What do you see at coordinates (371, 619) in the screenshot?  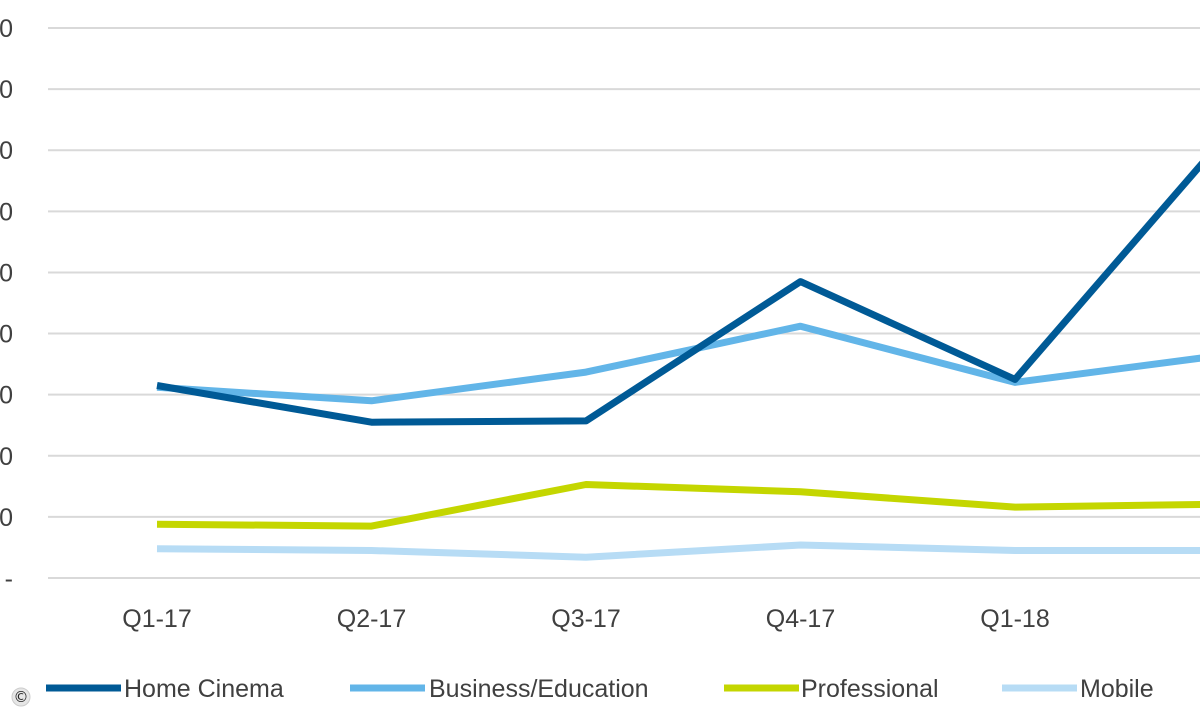 I see `x-tick-label: Q2-17` at bounding box center [371, 619].